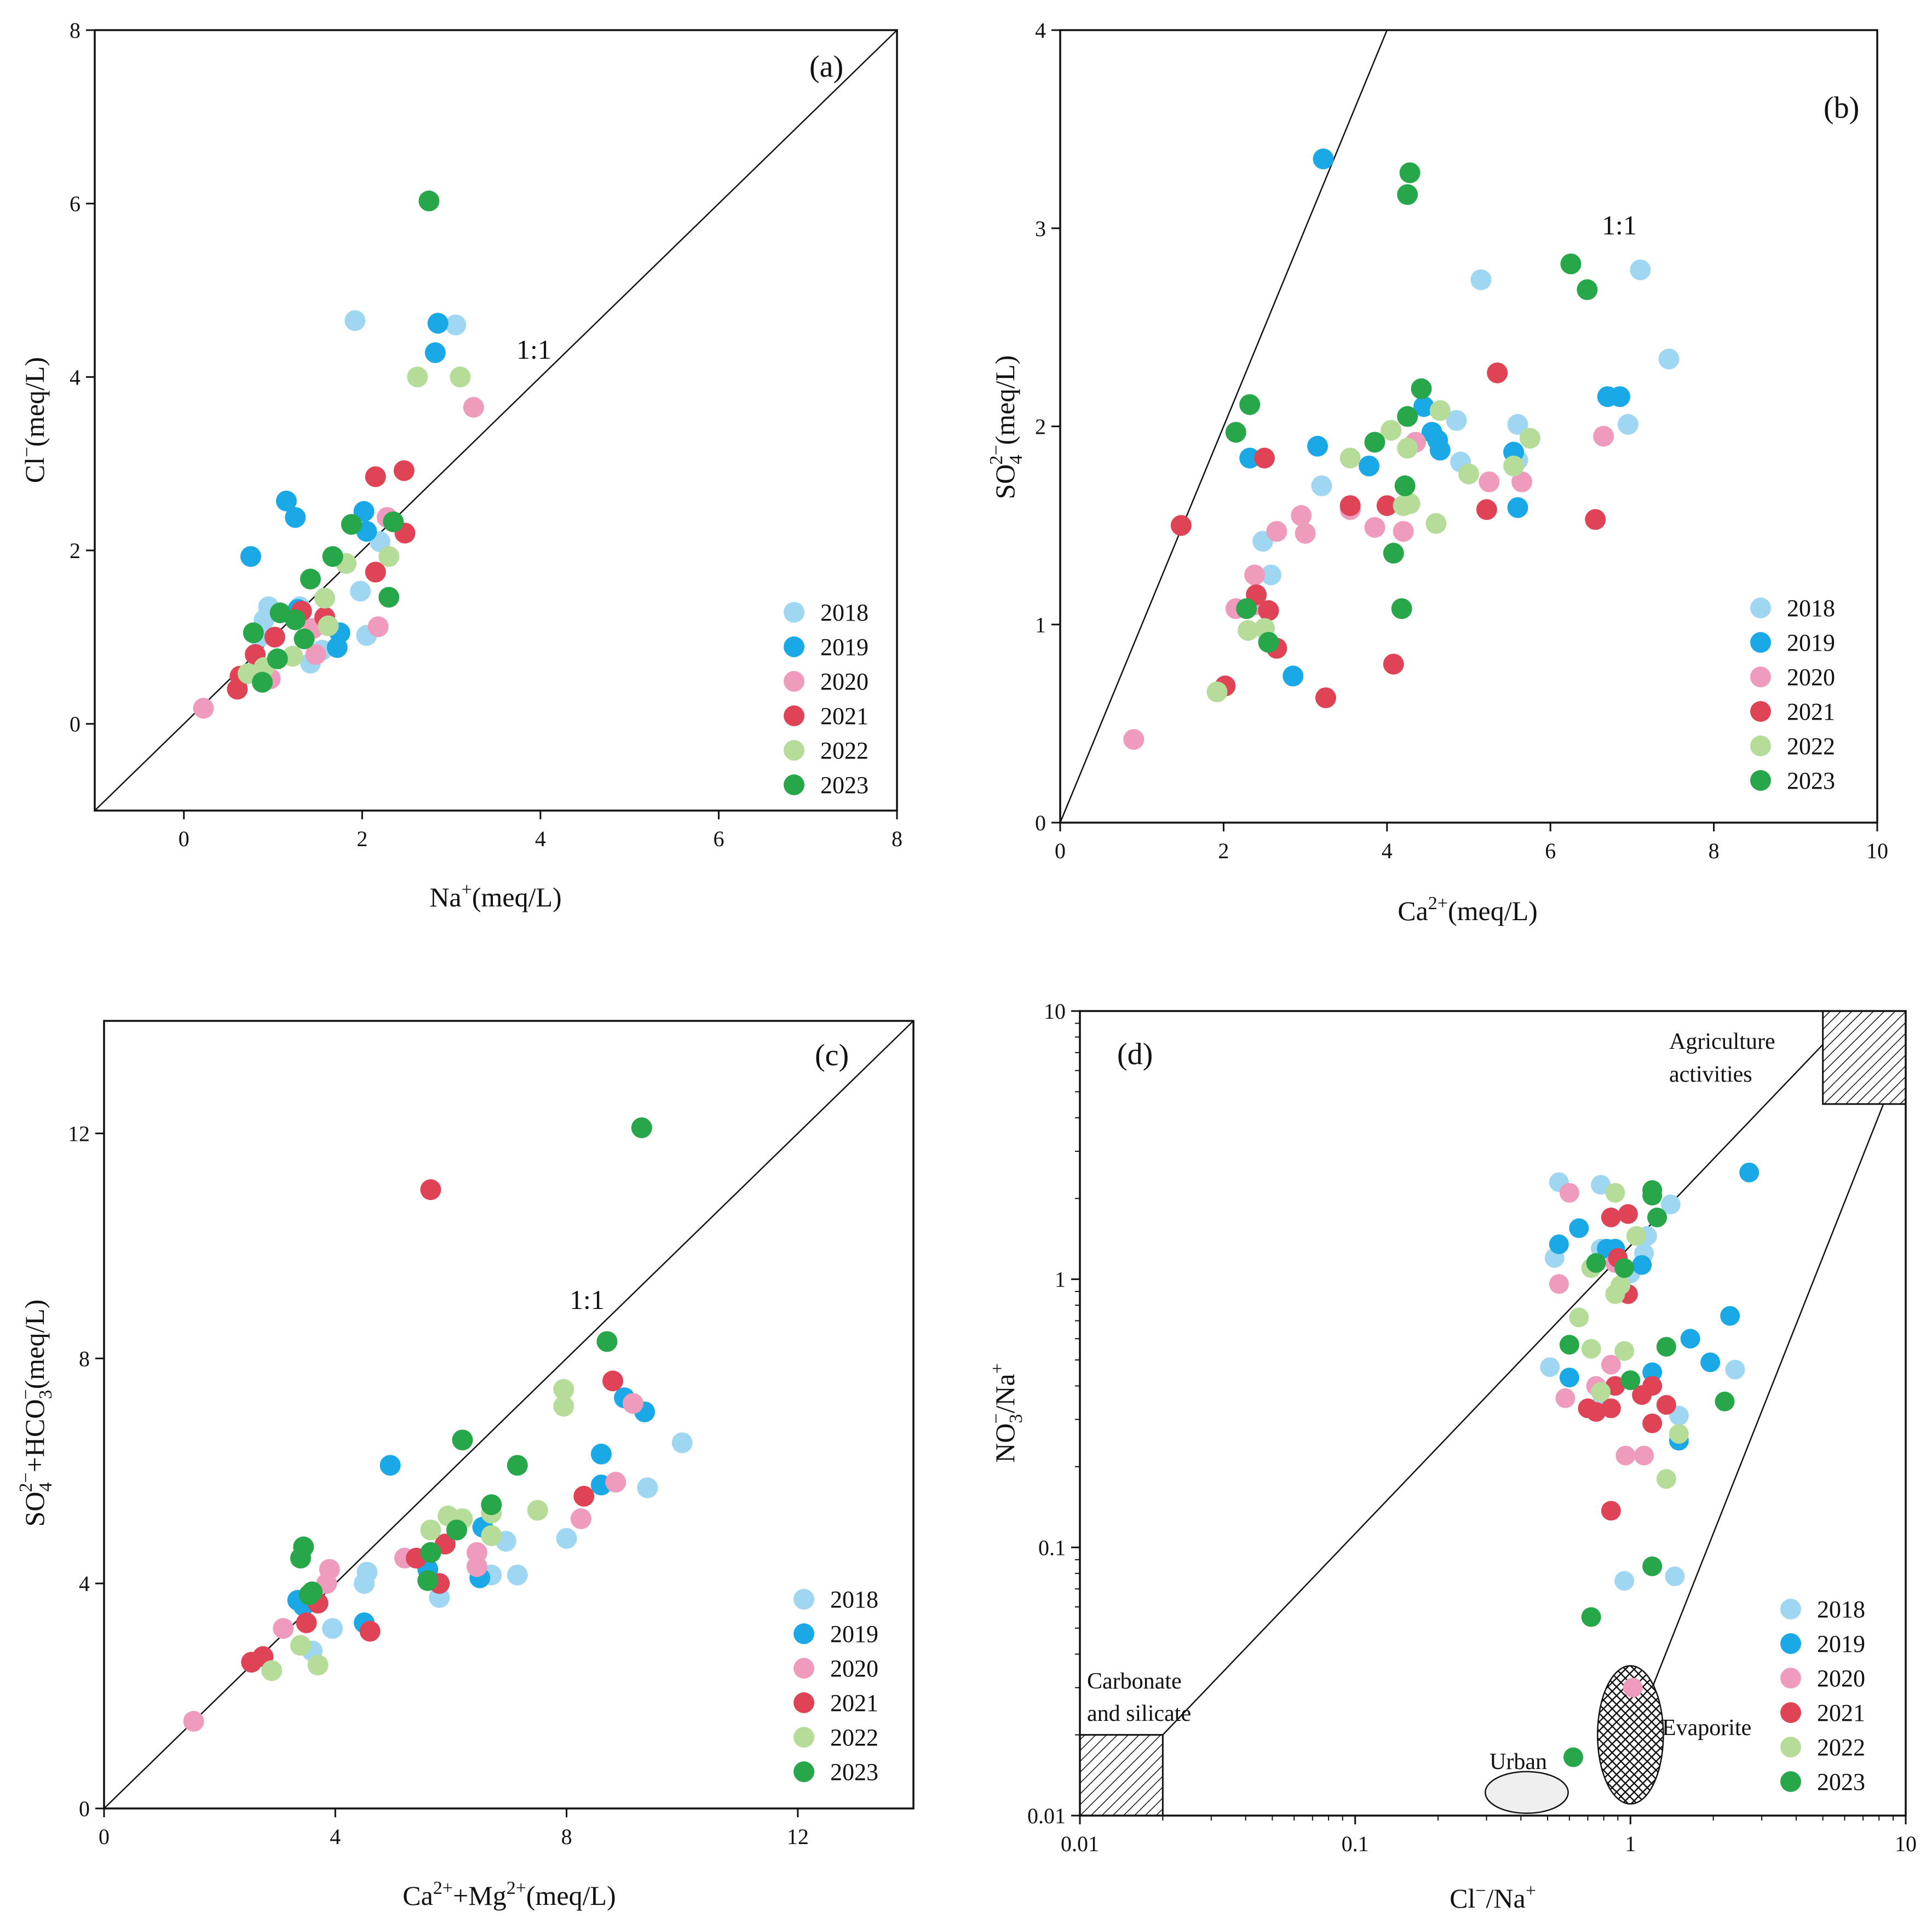 Image resolution: width=1932 pixels, height=1918 pixels. I want to click on x-tick-label: 1, so click(1630, 1844).